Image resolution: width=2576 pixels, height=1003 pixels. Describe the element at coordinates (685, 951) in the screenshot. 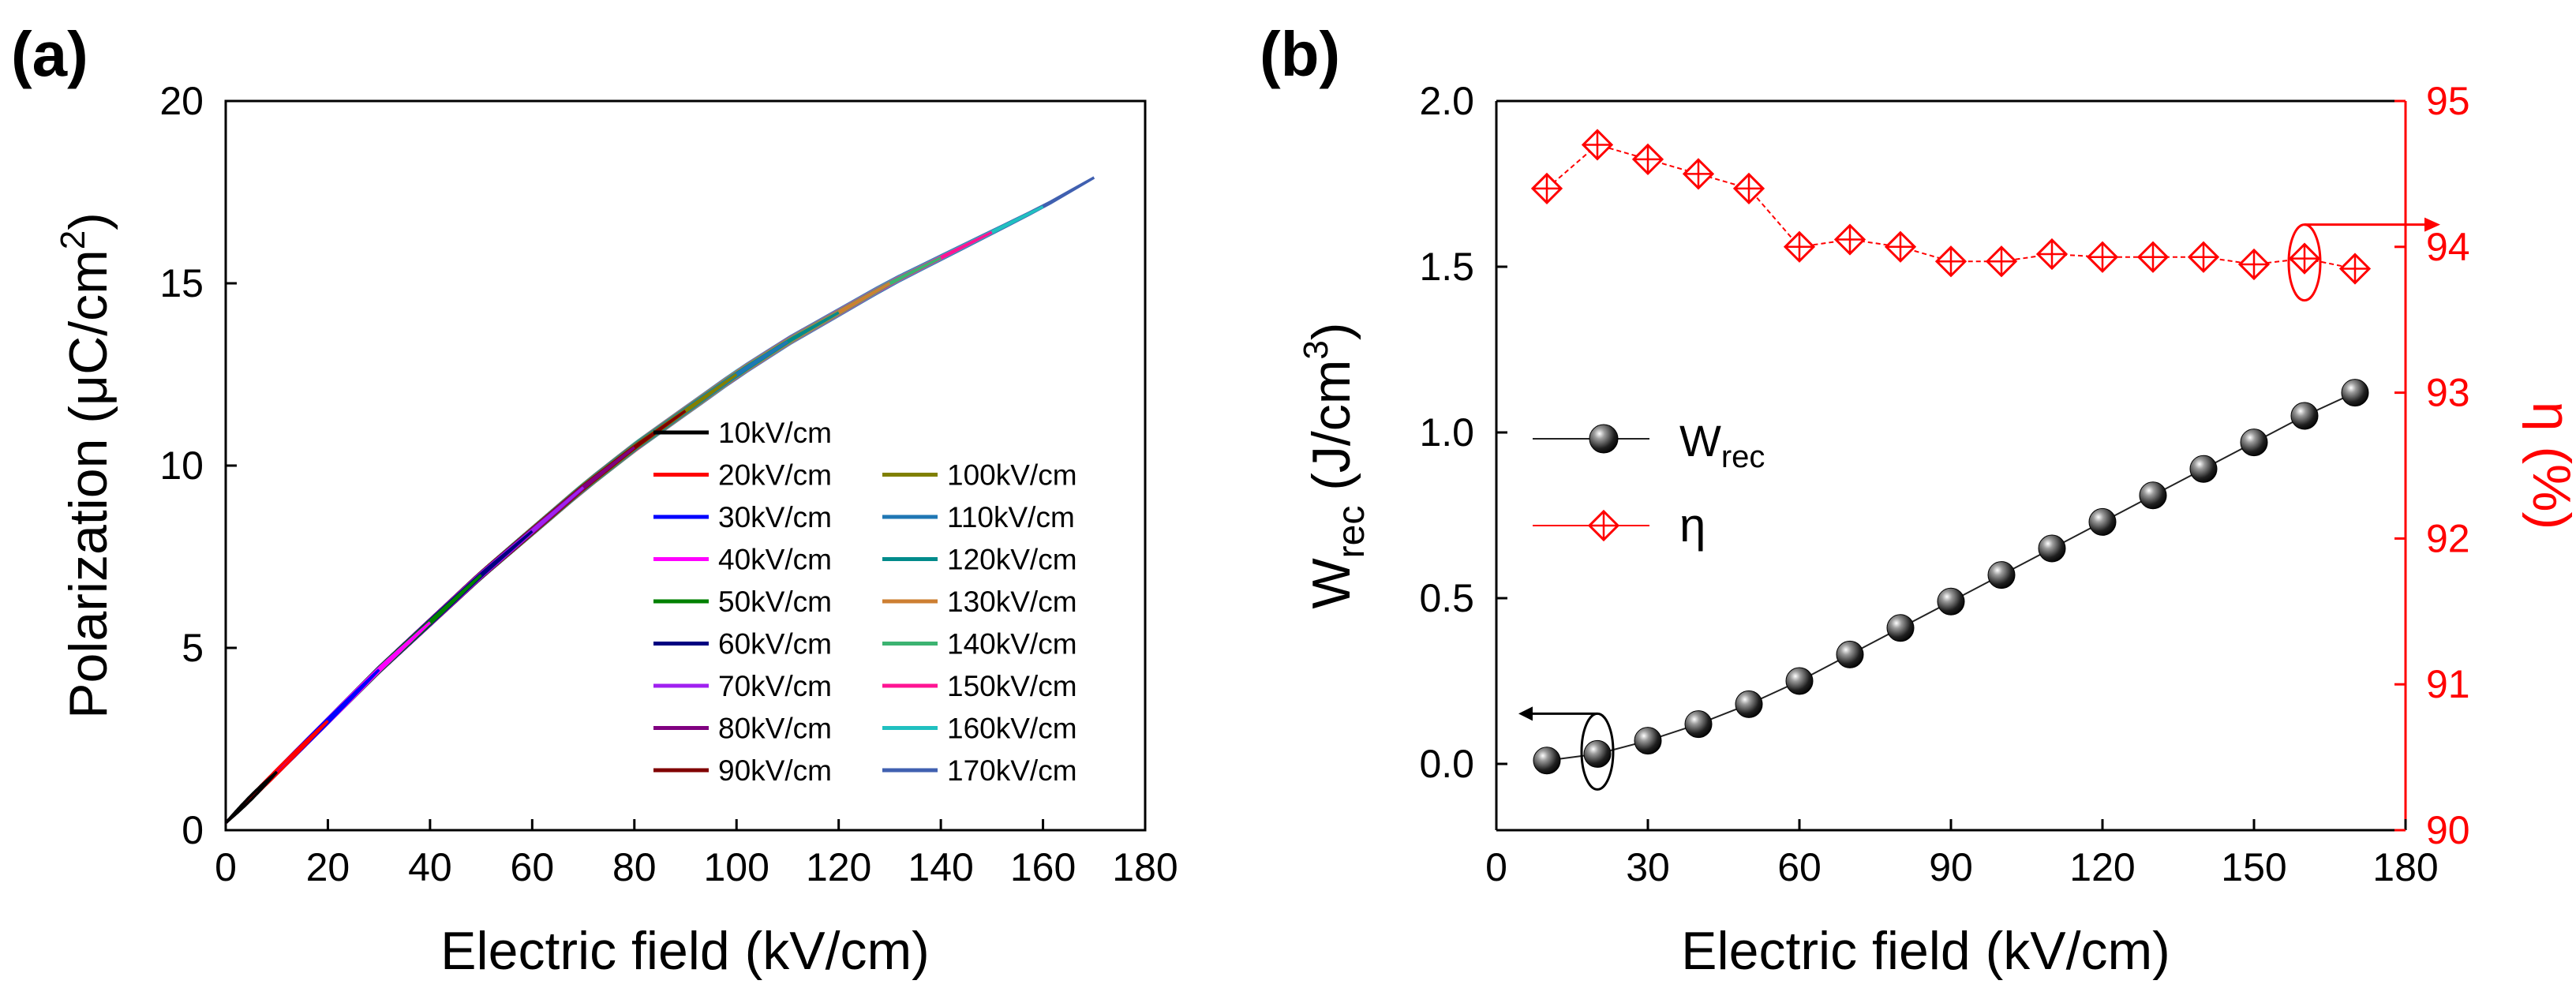

I see `panel-a-x-axis-label: Electric field (kV/cm)` at that location.